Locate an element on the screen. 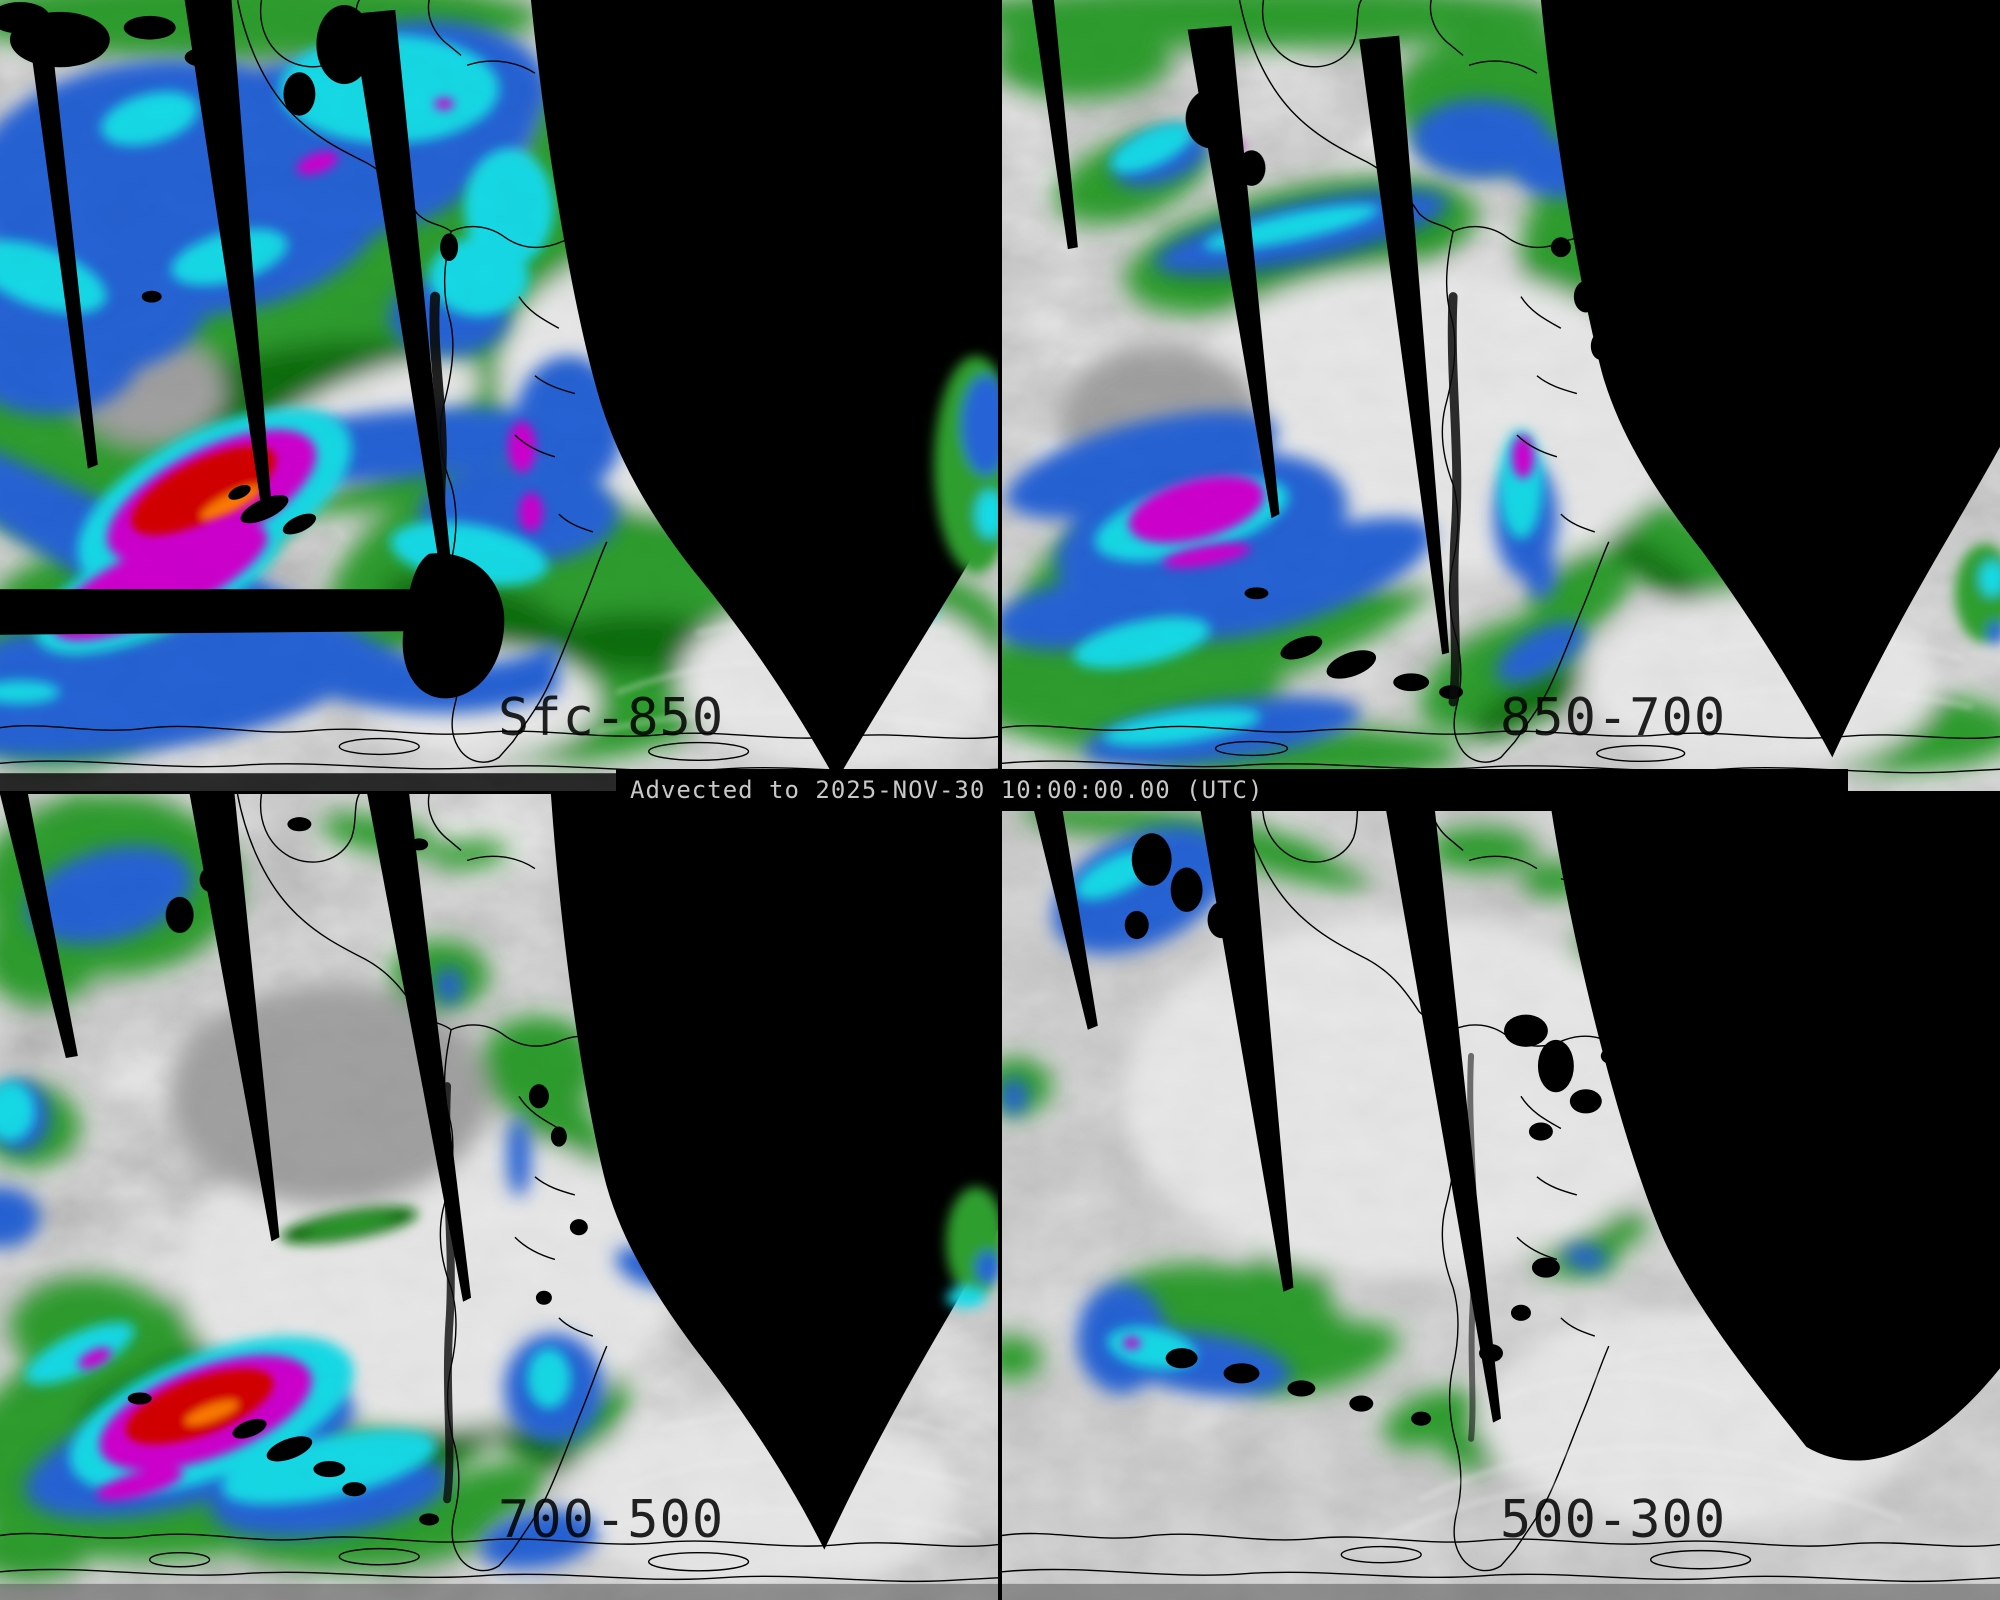 Image resolution: width=2000 pixels, height=1600 pixels. layer-label-500-300: 500-300 is located at coordinates (1613, 1520).